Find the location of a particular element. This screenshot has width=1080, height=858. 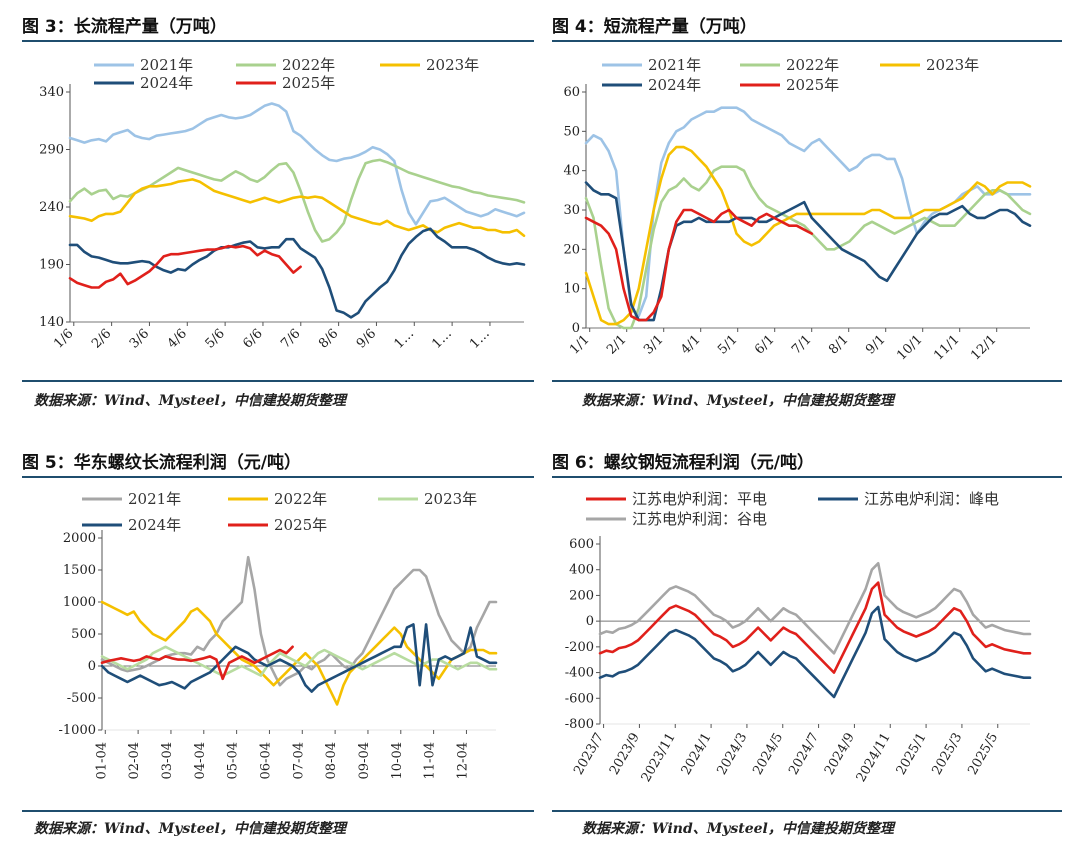

x-tick-label-c3-5: 6/6 is located at coordinates (252, 338).